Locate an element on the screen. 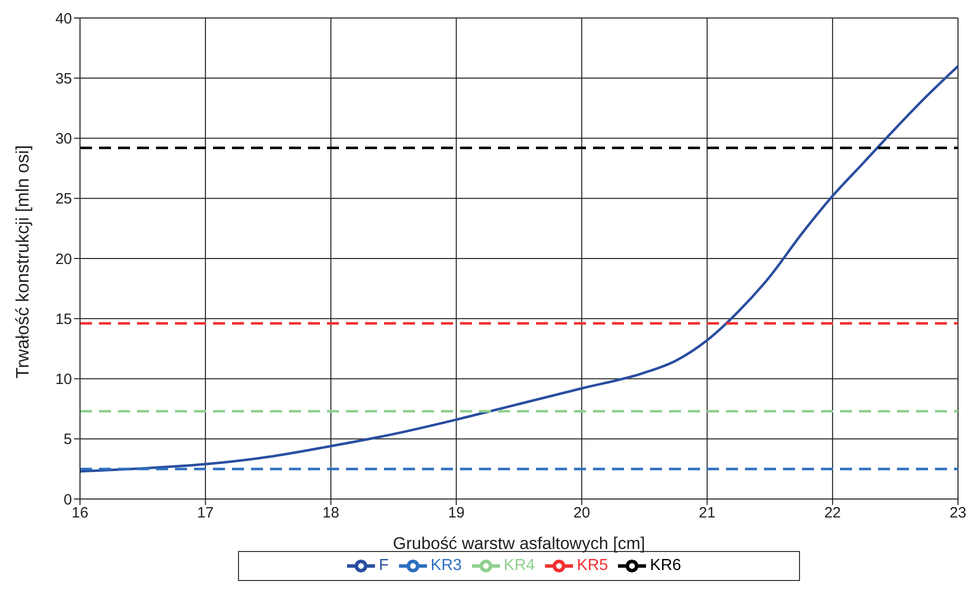 This screenshot has height=589, width=974. x-tick-label: 23 is located at coordinates (958, 513).